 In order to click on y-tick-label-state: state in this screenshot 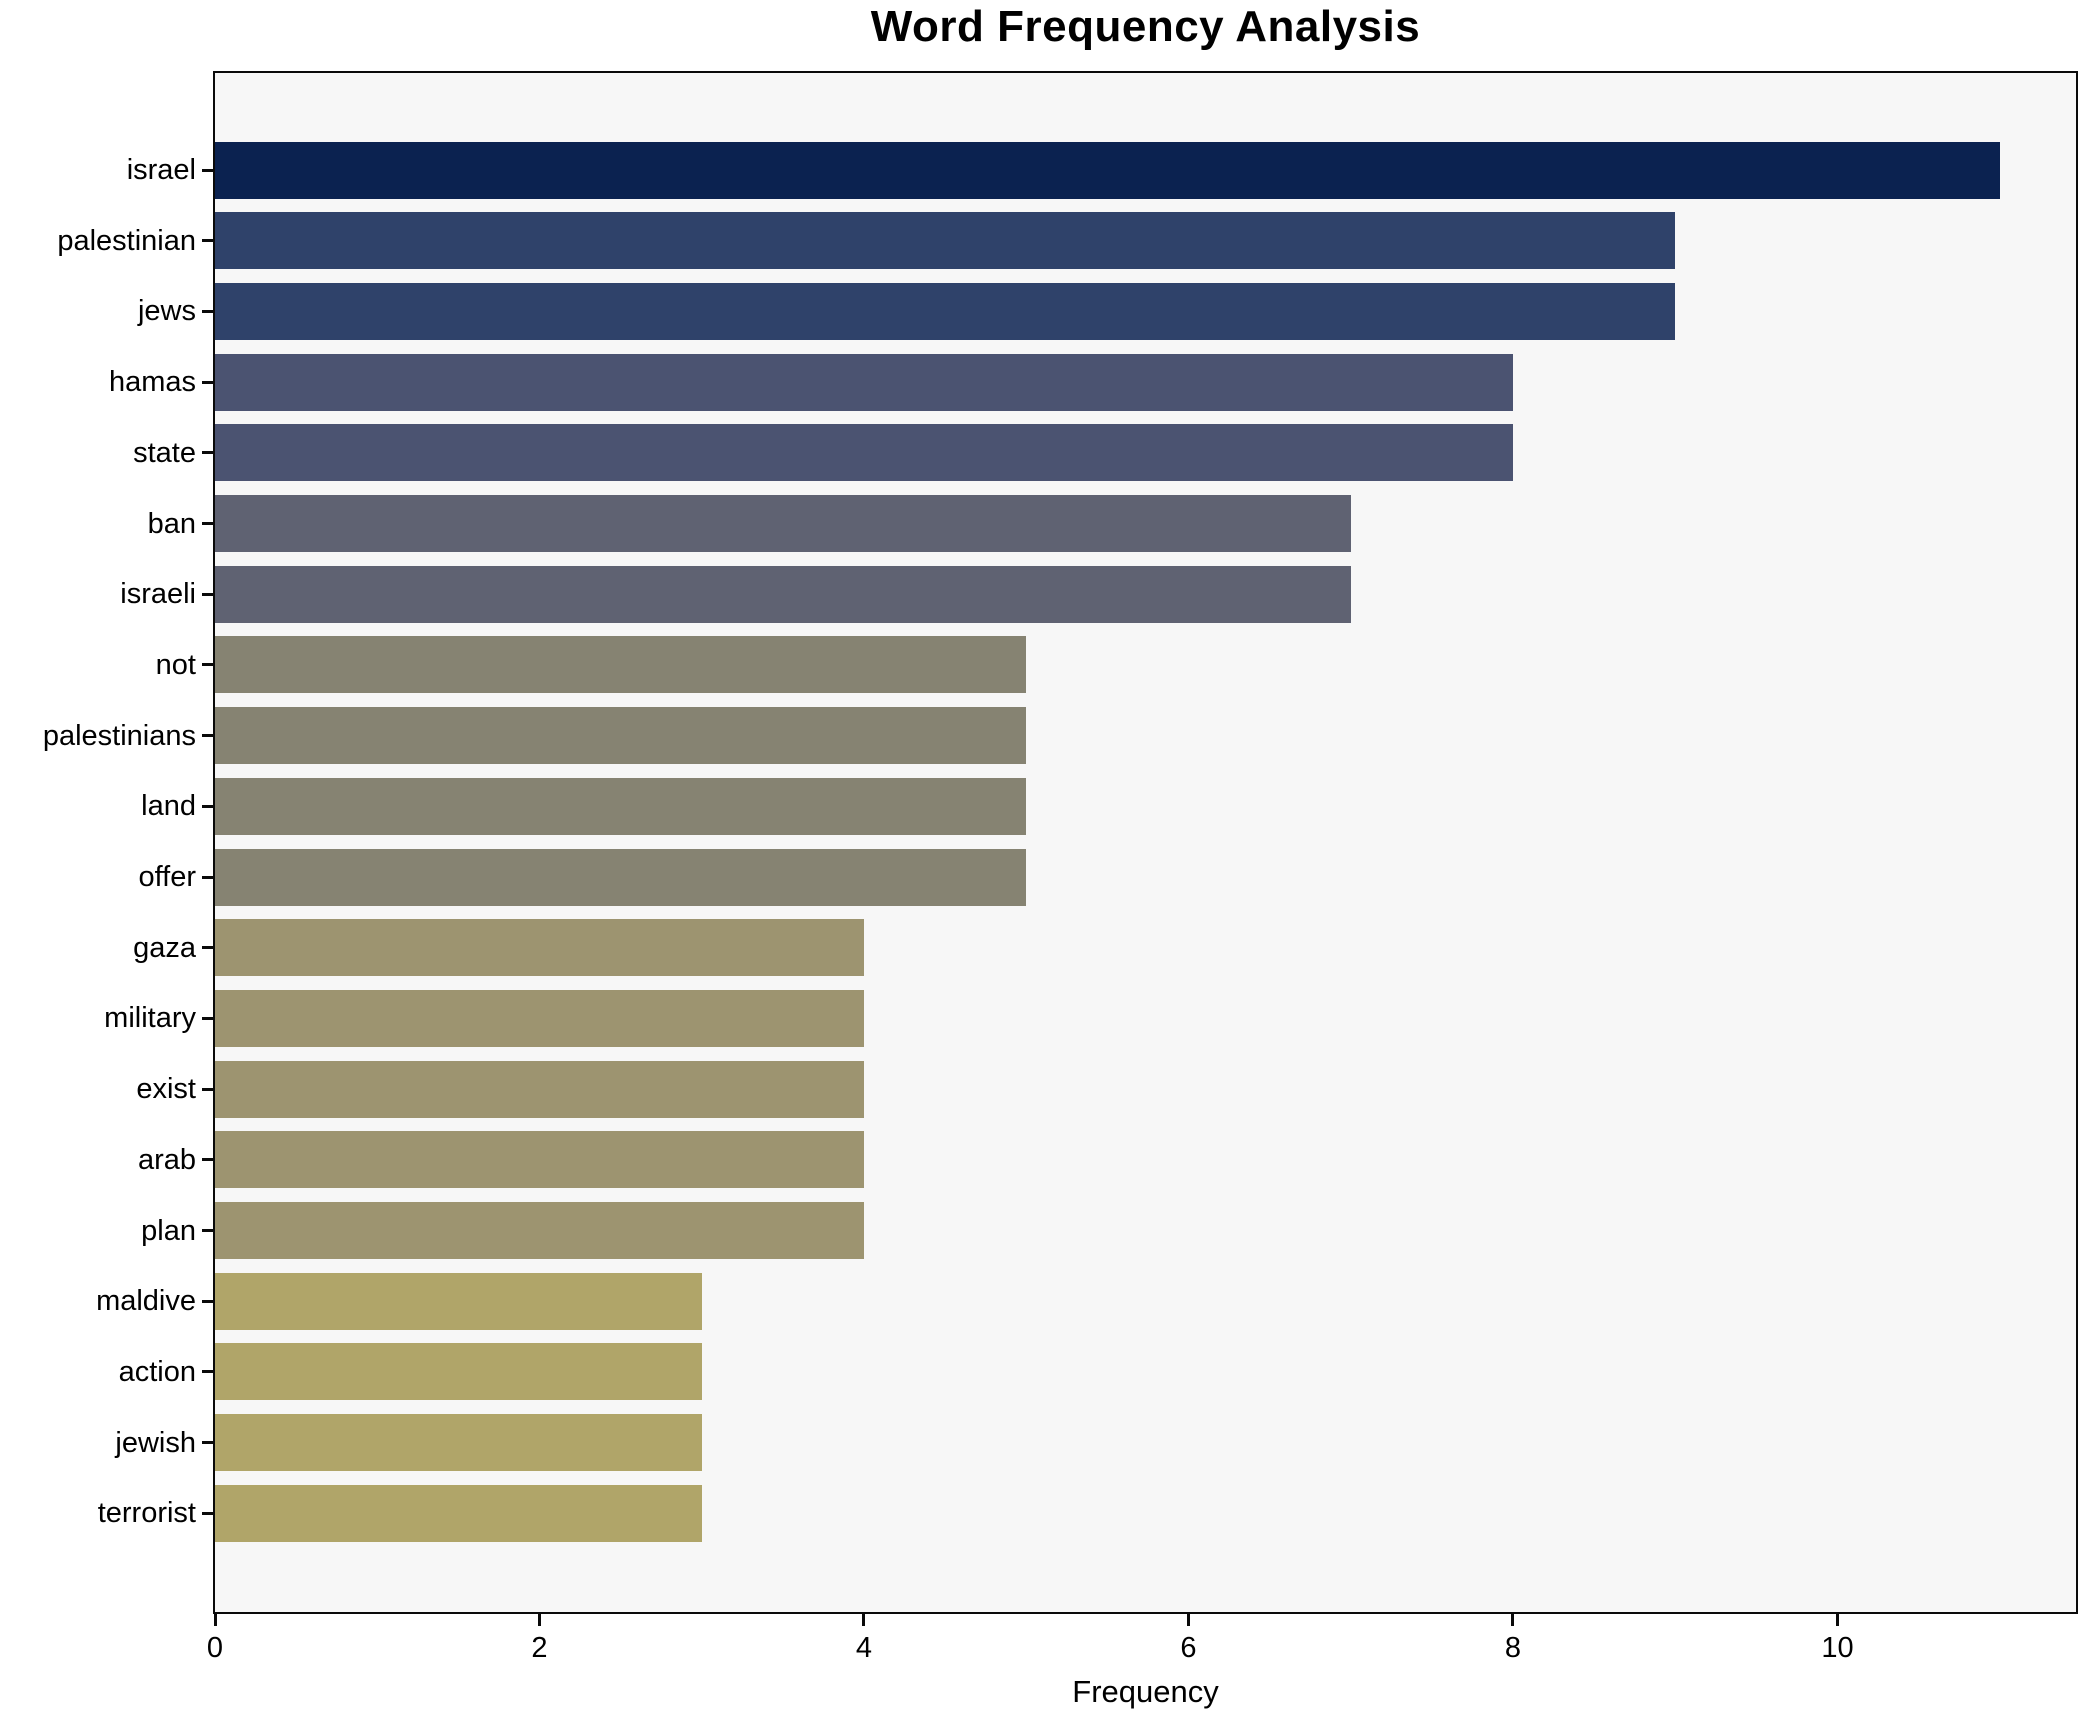, I will do `click(164, 452)`.